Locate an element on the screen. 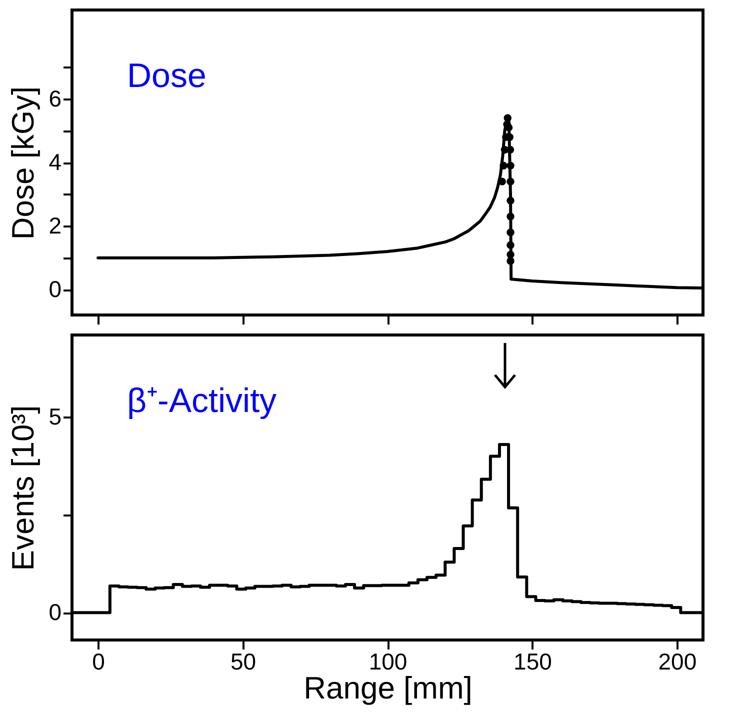 This screenshot has height=724, width=738. y-axis-title: Events [10³] is located at coordinates (23, 488).